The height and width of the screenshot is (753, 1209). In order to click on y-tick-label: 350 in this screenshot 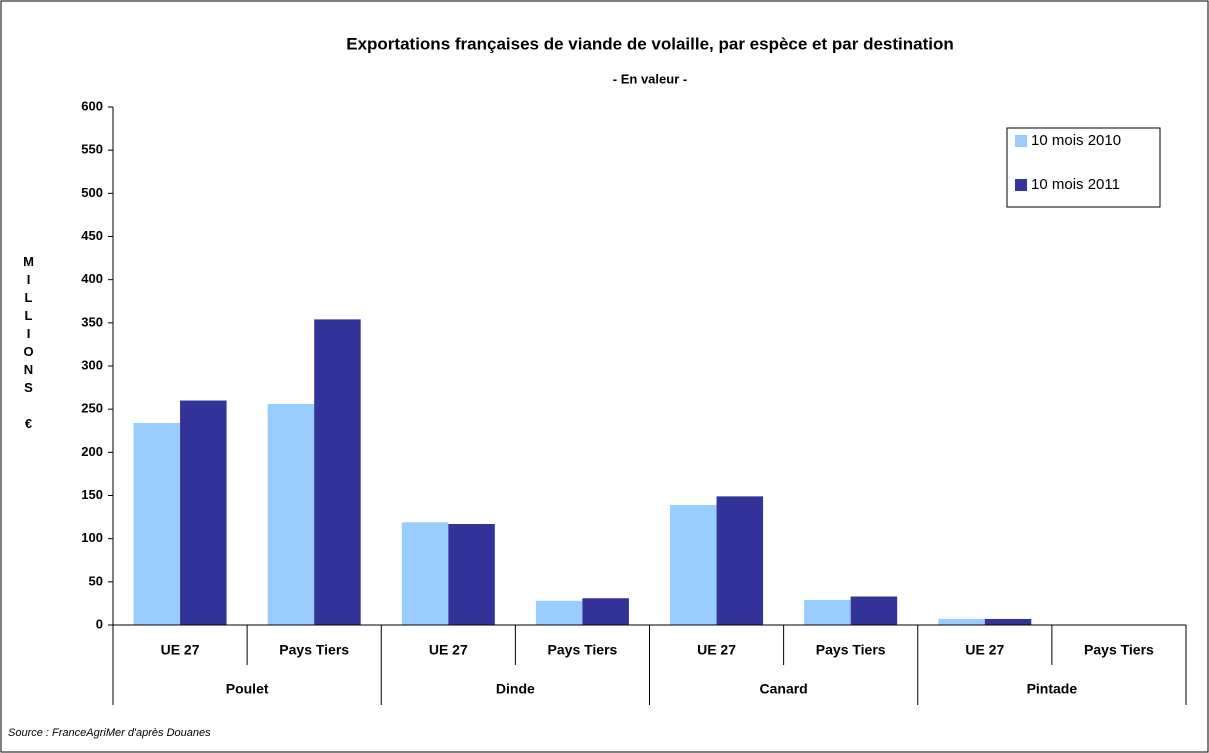, I will do `click(92, 321)`.